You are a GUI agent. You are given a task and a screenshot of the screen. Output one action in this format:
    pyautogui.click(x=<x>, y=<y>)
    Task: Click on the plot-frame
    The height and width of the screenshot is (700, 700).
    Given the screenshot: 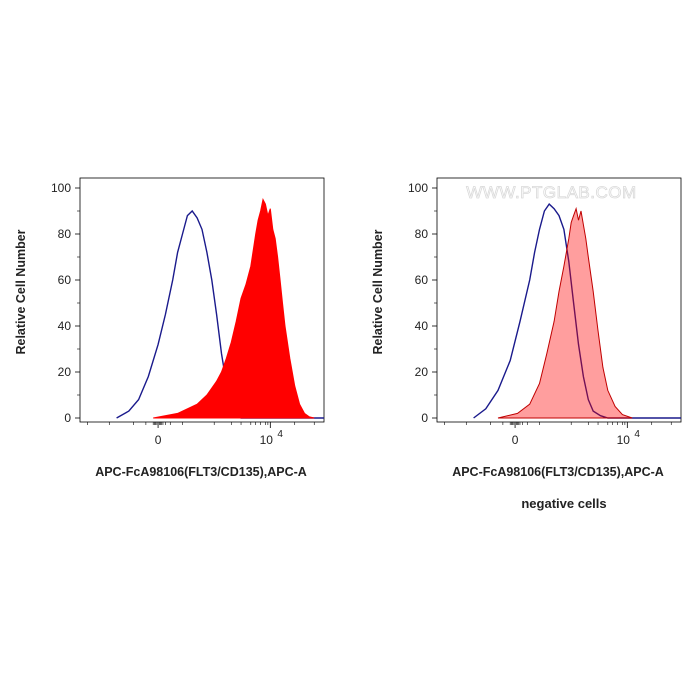 What is the action you would take?
    pyautogui.click(x=559, y=300)
    